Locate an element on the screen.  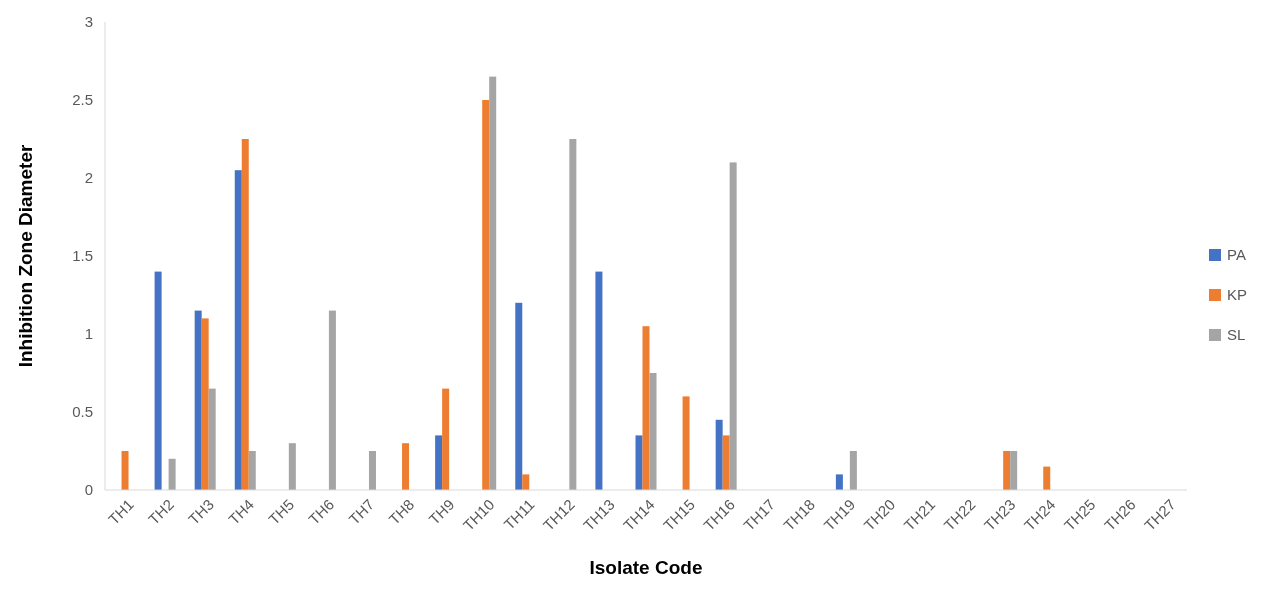
x-tick-label: TH6 is located at coordinates (321, 511).